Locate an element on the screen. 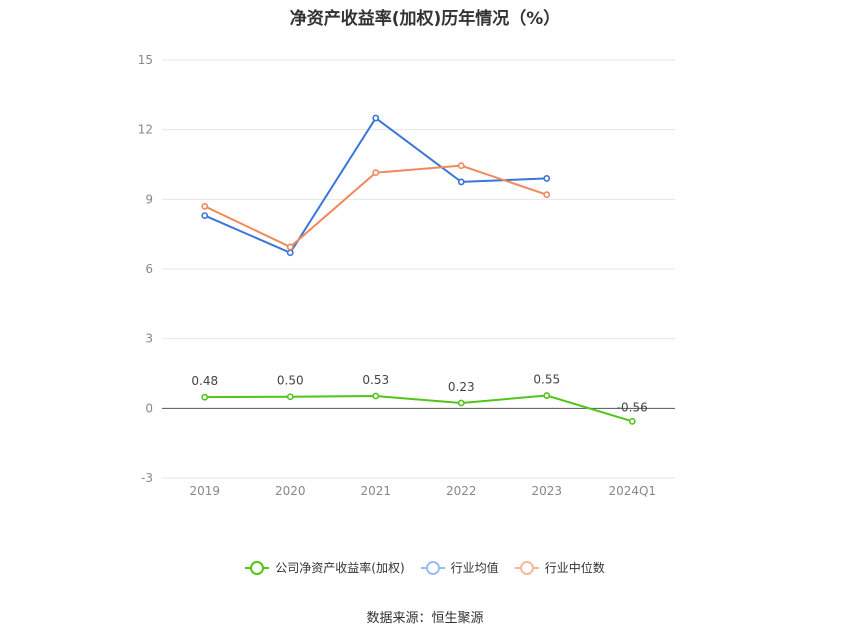 The height and width of the screenshot is (637, 850). y-tick-label: 0 is located at coordinates (149, 408).